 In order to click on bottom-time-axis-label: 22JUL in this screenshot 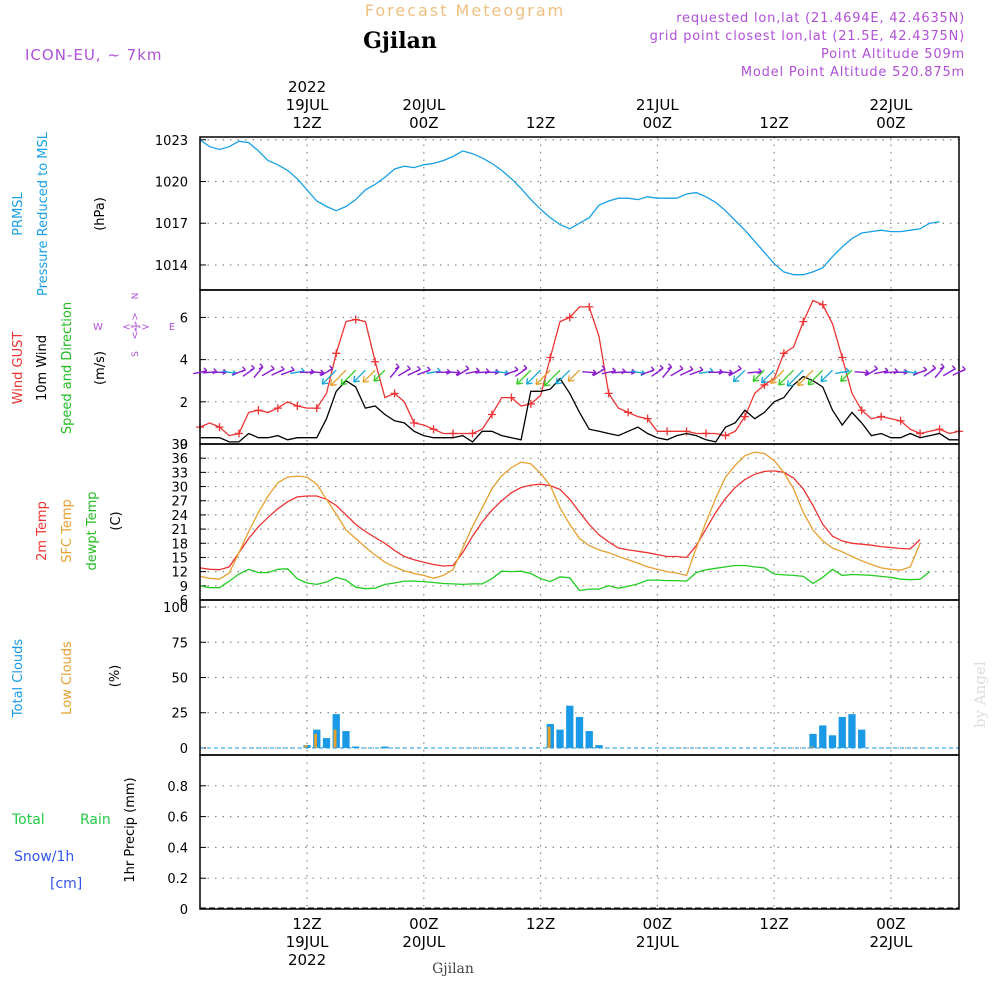, I will do `click(890, 942)`.